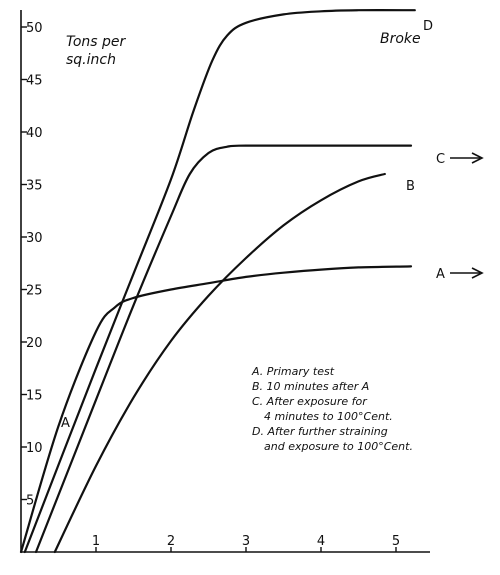  What do you see at coordinates (34, 343) in the screenshot?
I see `y-tick-label: 20` at bounding box center [34, 343].